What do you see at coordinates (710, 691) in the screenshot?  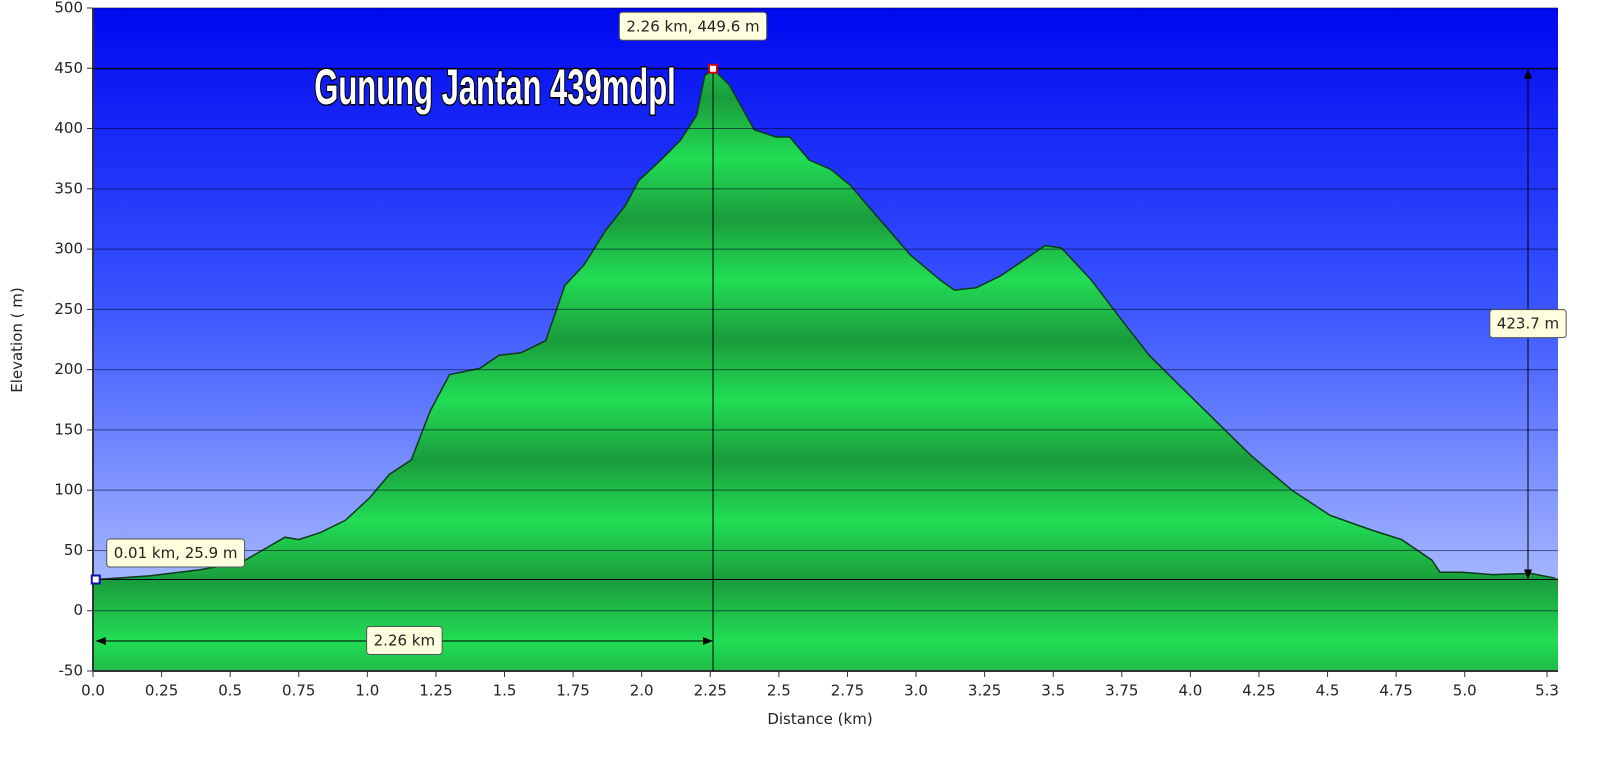 I see `x-tick-label: 2.25` at bounding box center [710, 691].